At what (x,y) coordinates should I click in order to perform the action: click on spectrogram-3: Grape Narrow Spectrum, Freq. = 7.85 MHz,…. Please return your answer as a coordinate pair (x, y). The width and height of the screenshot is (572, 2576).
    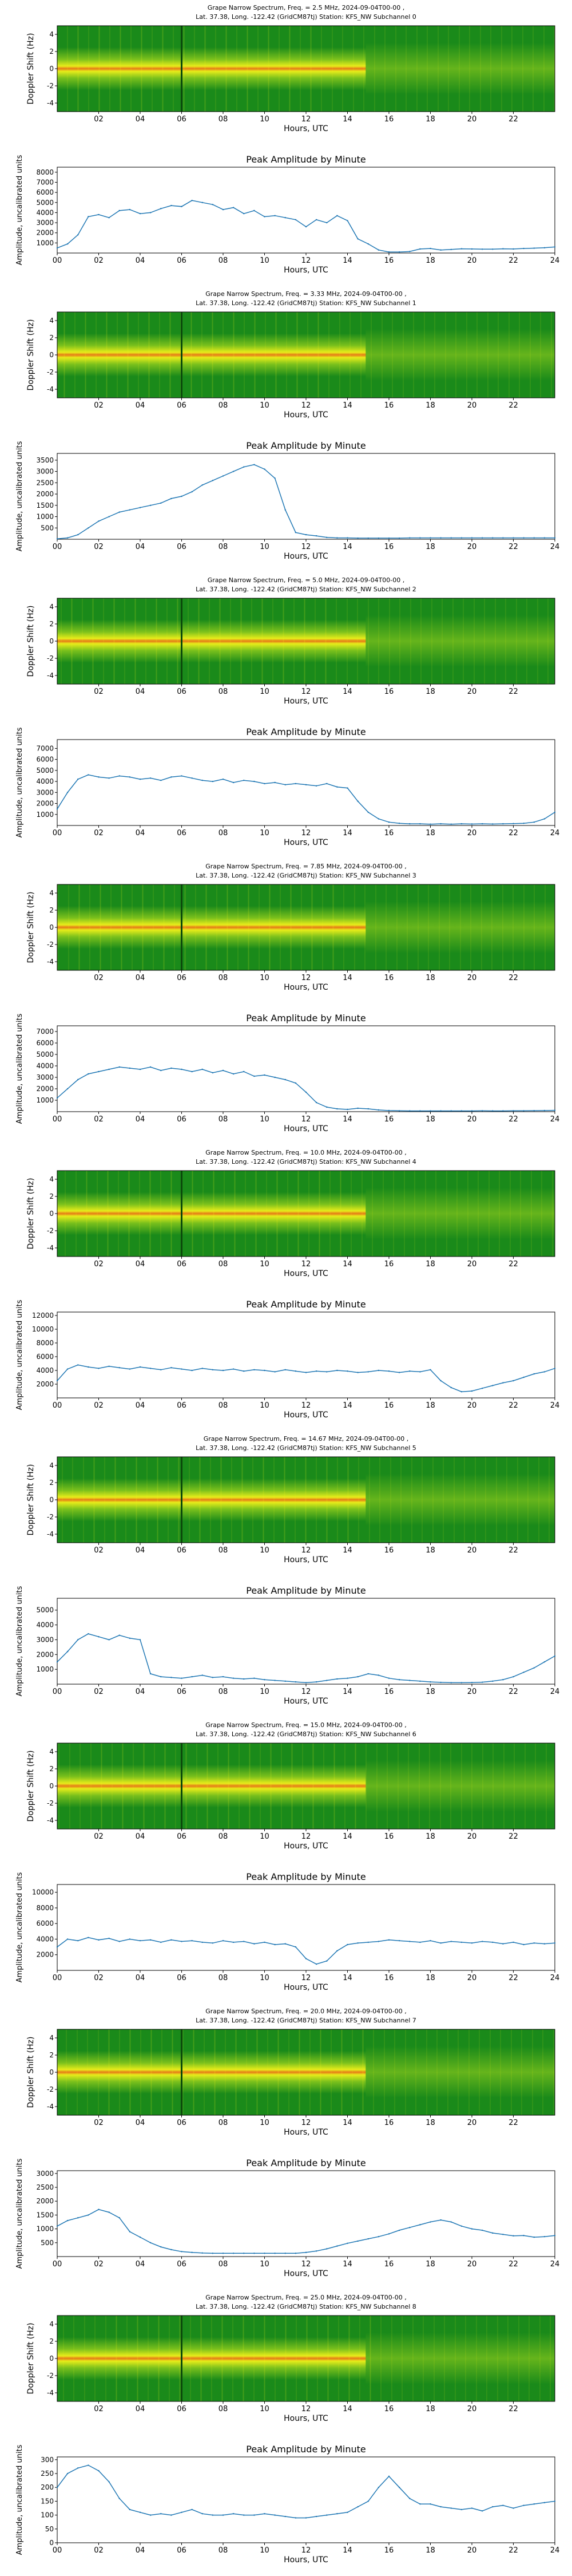
    Looking at the image, I should click on (290, 927).